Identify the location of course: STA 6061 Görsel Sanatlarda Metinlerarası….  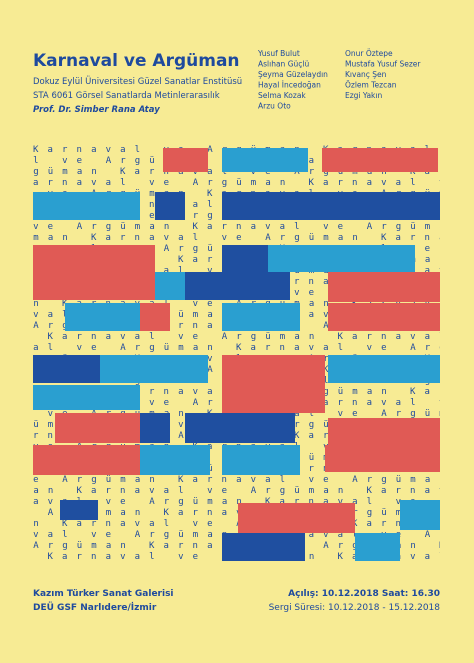
(126, 96).